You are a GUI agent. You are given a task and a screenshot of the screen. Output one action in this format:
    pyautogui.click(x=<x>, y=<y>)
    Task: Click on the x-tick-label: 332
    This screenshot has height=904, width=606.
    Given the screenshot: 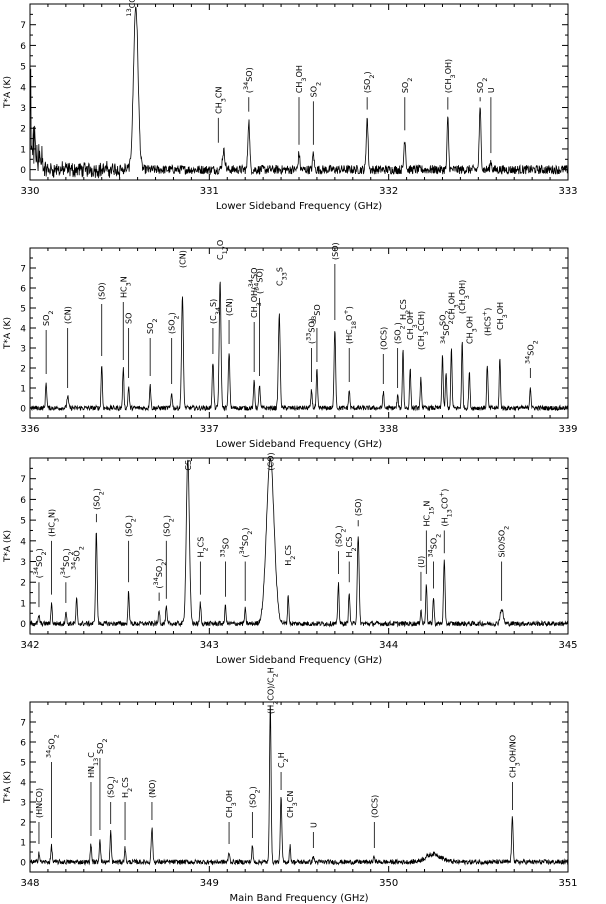 What is the action you would take?
    pyautogui.click(x=388, y=191)
    